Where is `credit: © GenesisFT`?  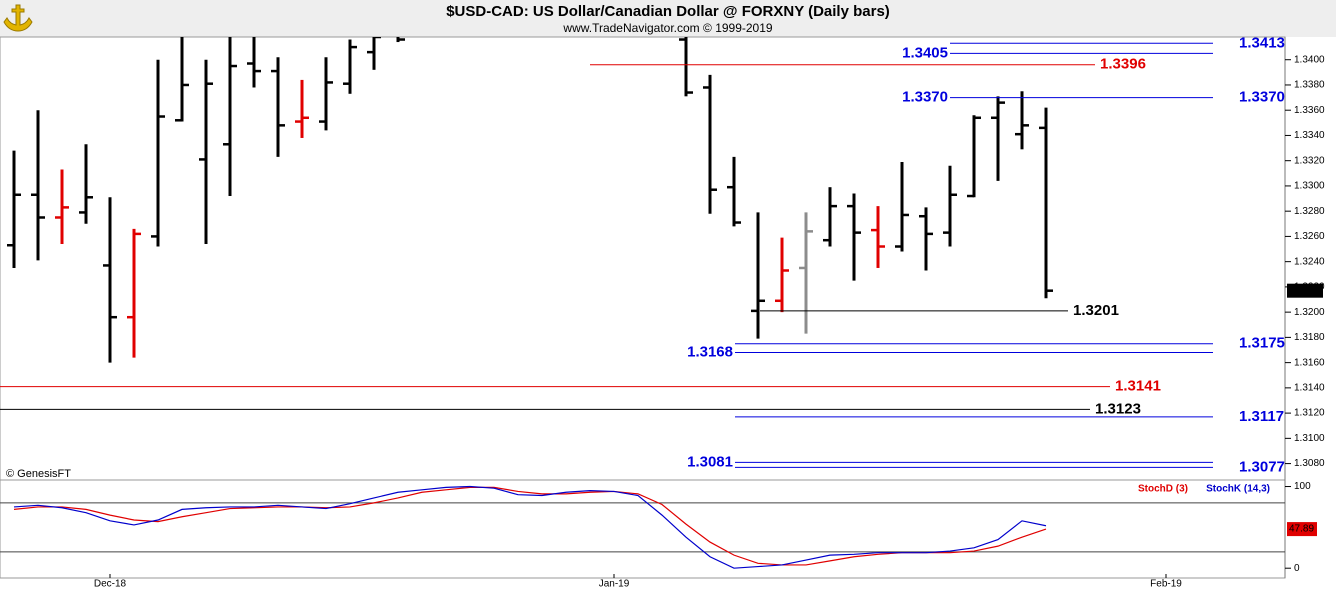
credit: © GenesisFT is located at coordinates (38, 474).